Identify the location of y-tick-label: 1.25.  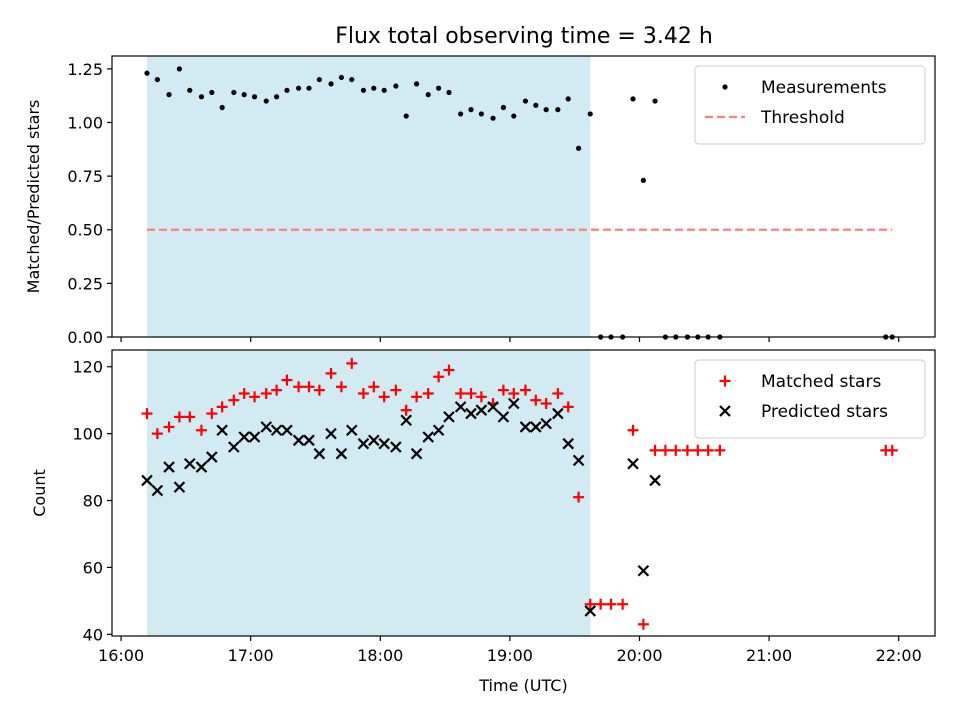
(85, 69).